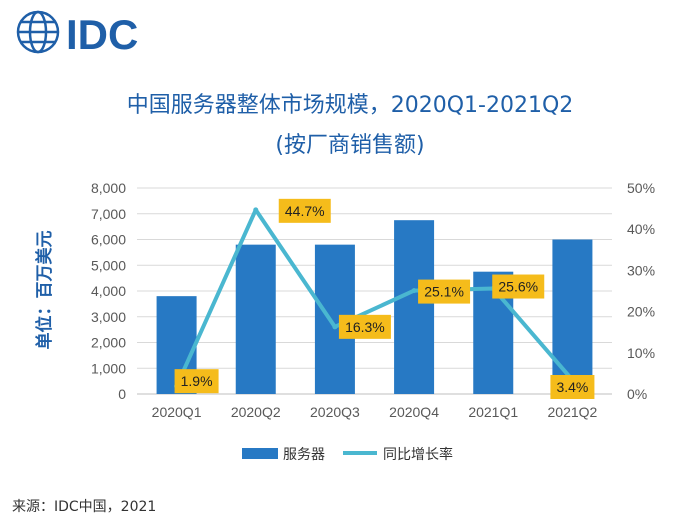 The image size is (700, 523). Describe the element at coordinates (641, 270) in the screenshot. I see `y2-tick-label: 30%` at that location.